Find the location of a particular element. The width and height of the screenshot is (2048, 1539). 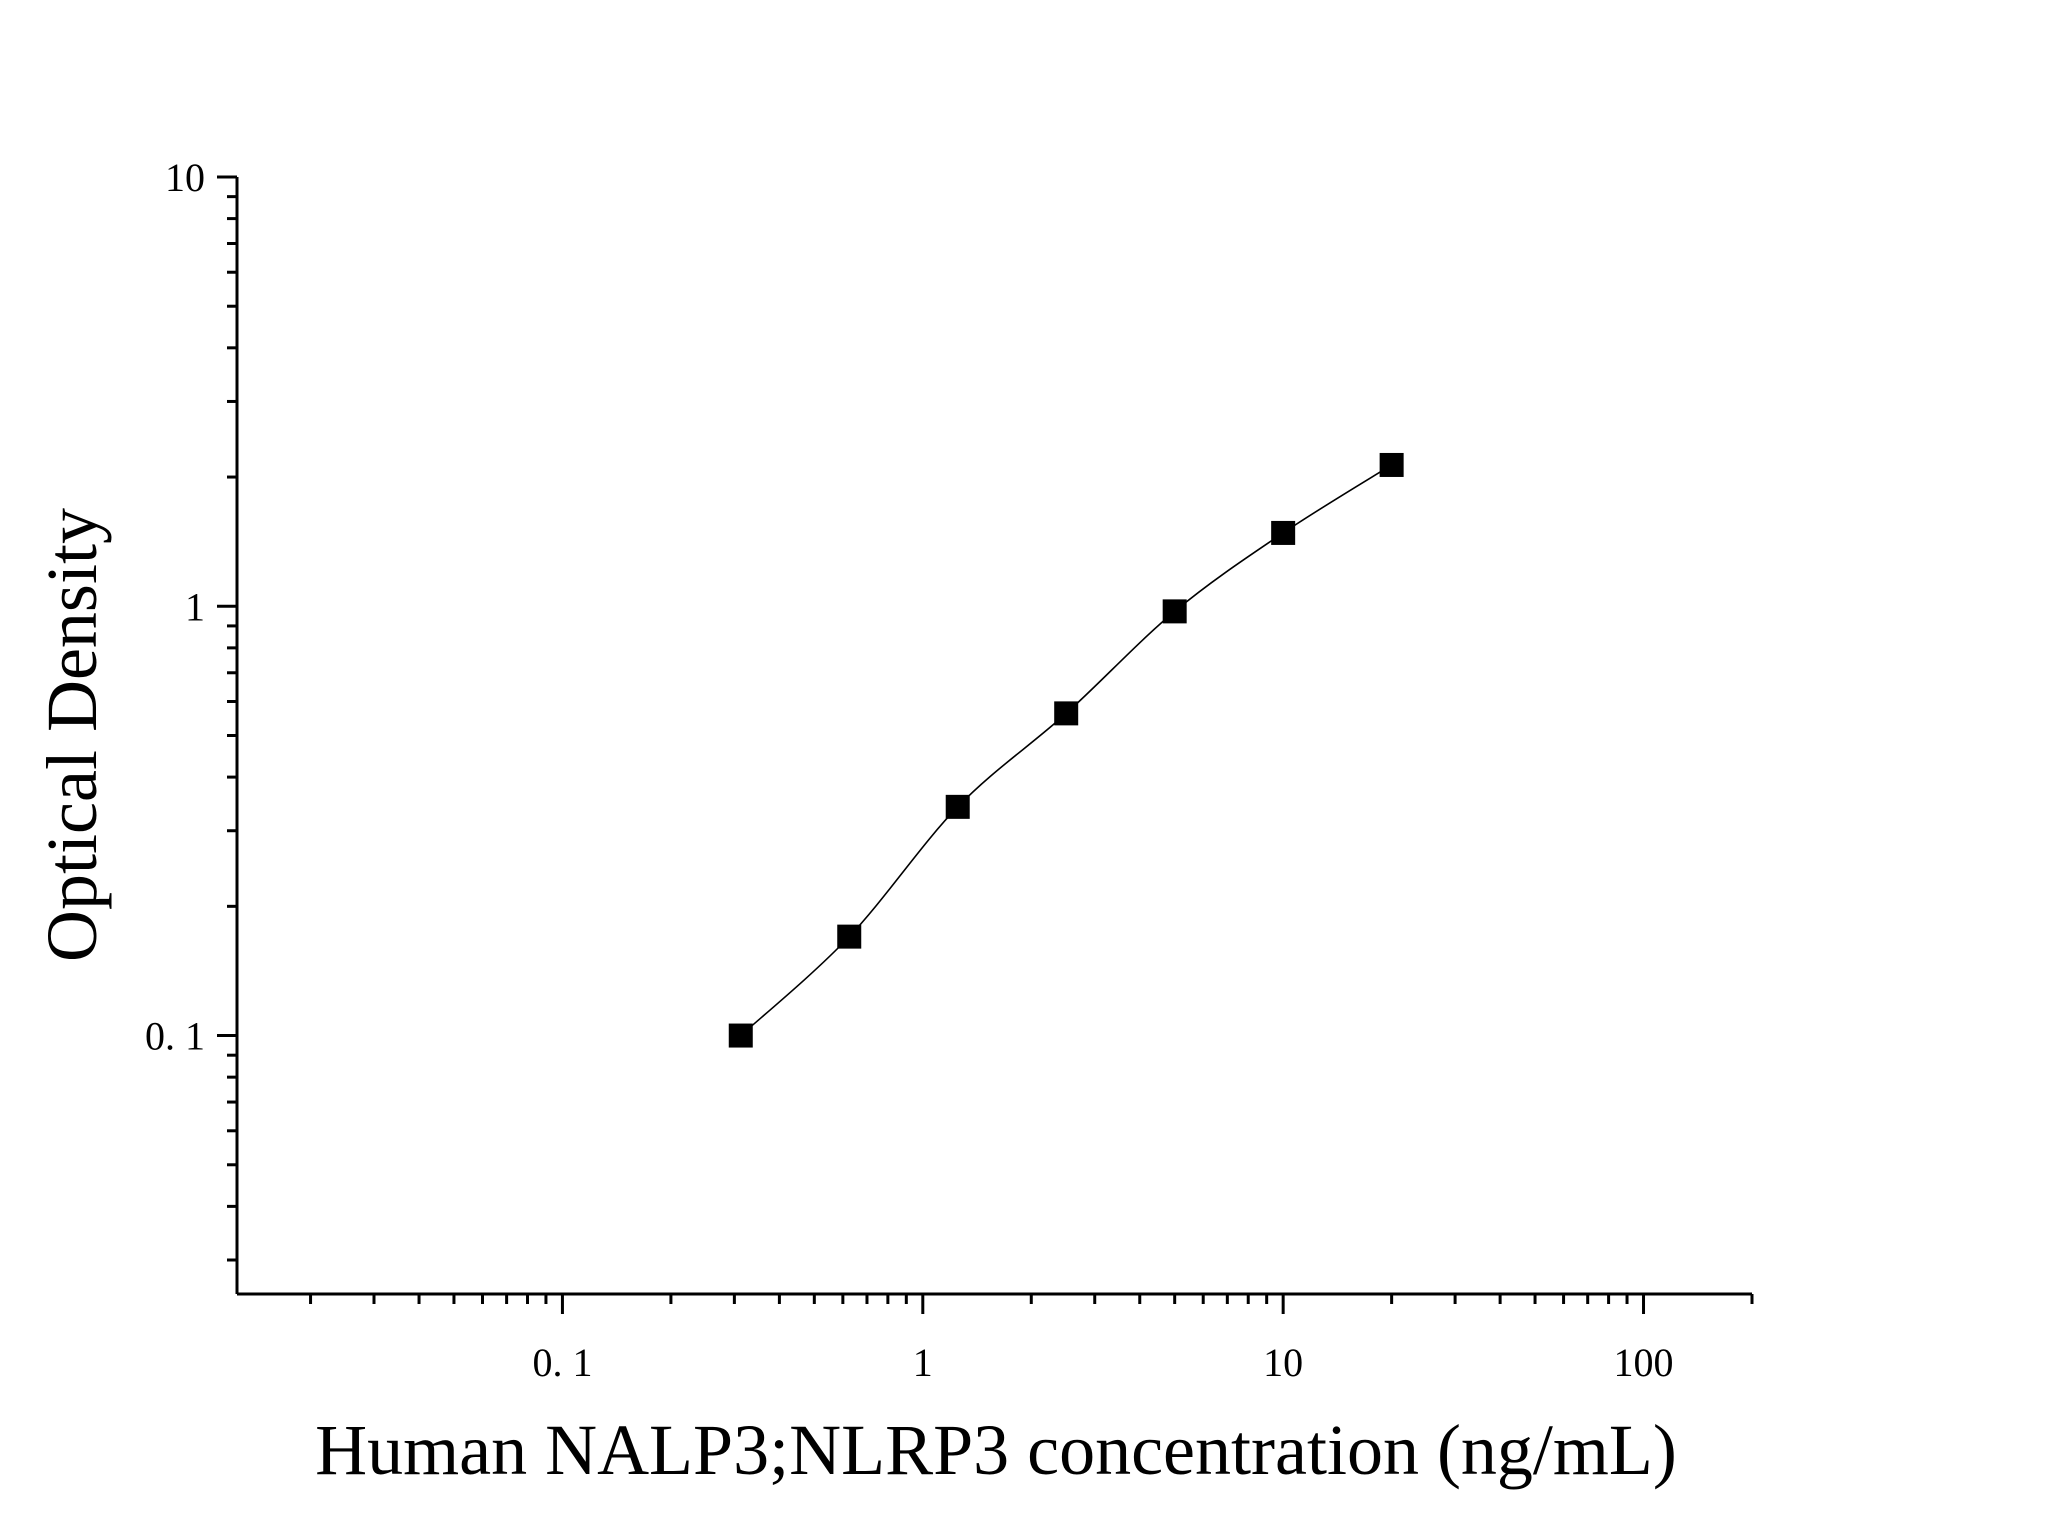

x-tick-label: 0. 1 is located at coordinates (562, 1362).